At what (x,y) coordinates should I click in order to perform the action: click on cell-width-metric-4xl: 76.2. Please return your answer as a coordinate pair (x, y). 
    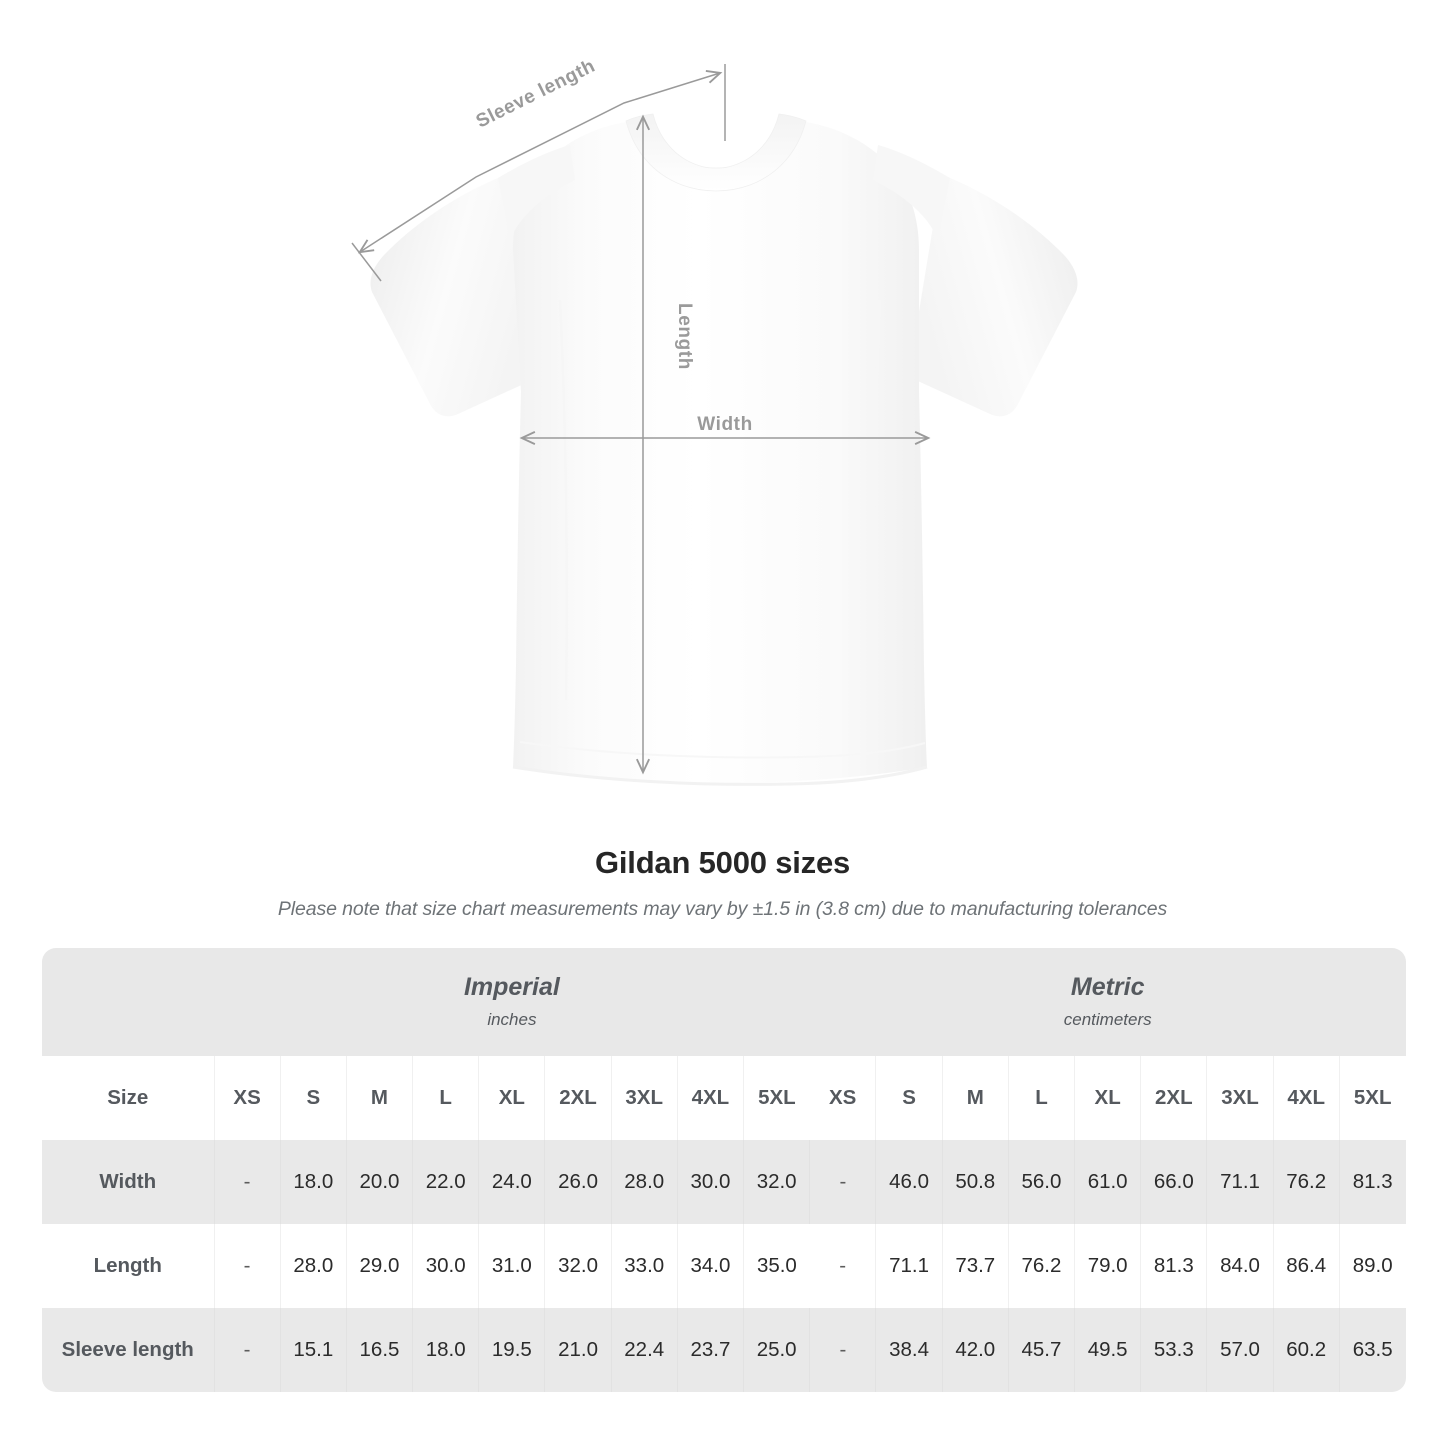
    Looking at the image, I should click on (1306, 1182).